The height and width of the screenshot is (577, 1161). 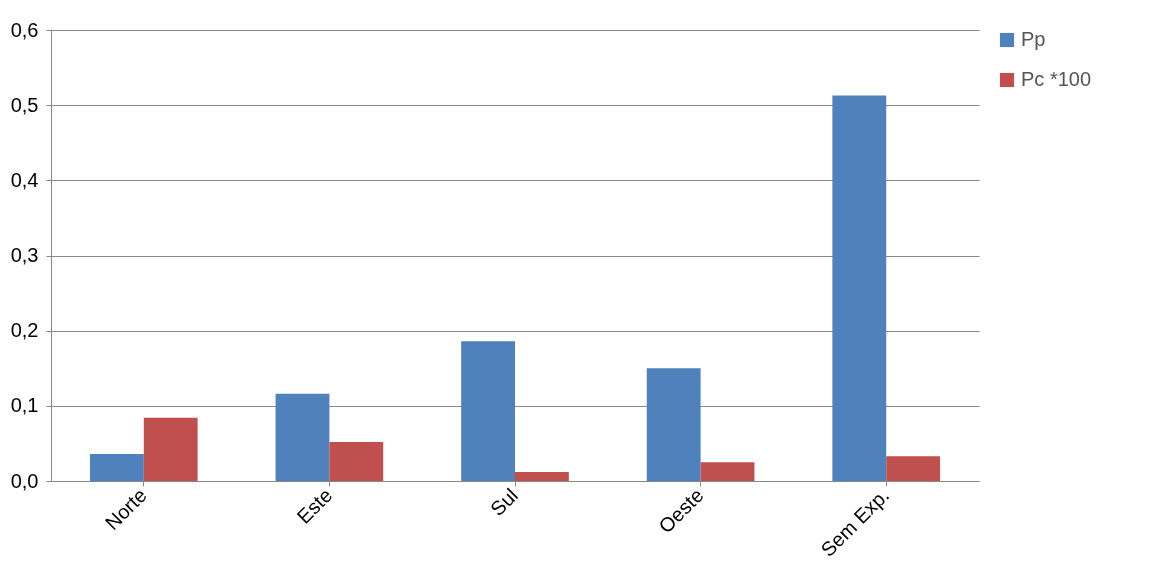 What do you see at coordinates (314, 506) in the screenshot?
I see `x-tick-label: Este` at bounding box center [314, 506].